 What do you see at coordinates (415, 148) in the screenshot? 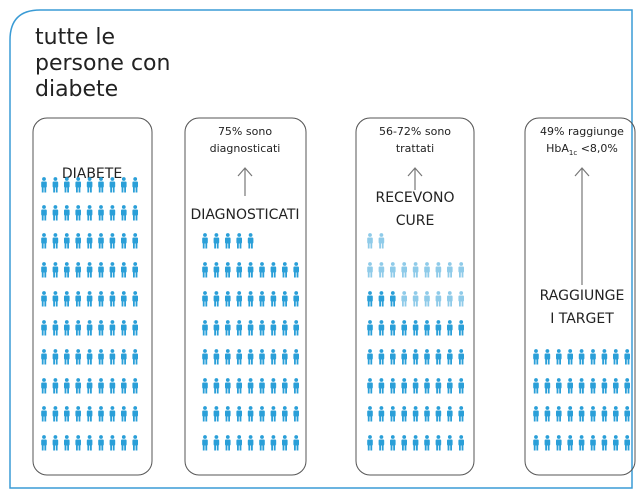
I see `column-note: trattati` at bounding box center [415, 148].